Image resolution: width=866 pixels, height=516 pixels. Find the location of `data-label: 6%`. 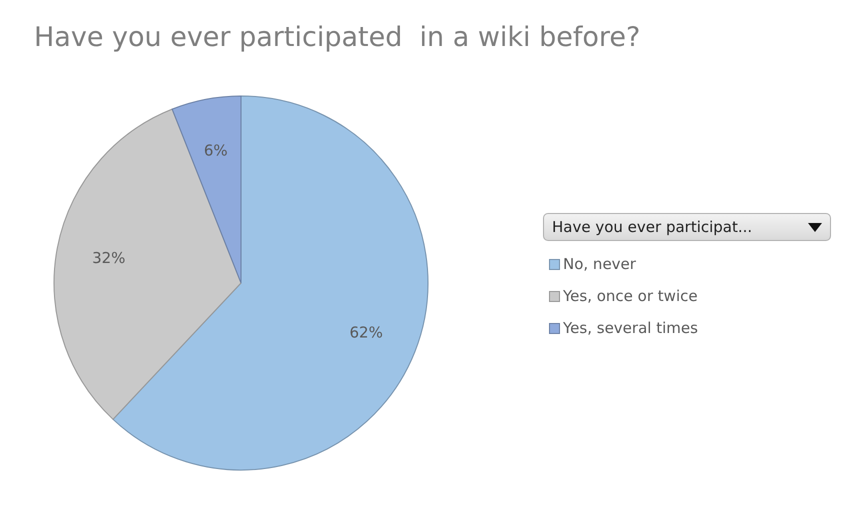

data-label: 6% is located at coordinates (216, 151).